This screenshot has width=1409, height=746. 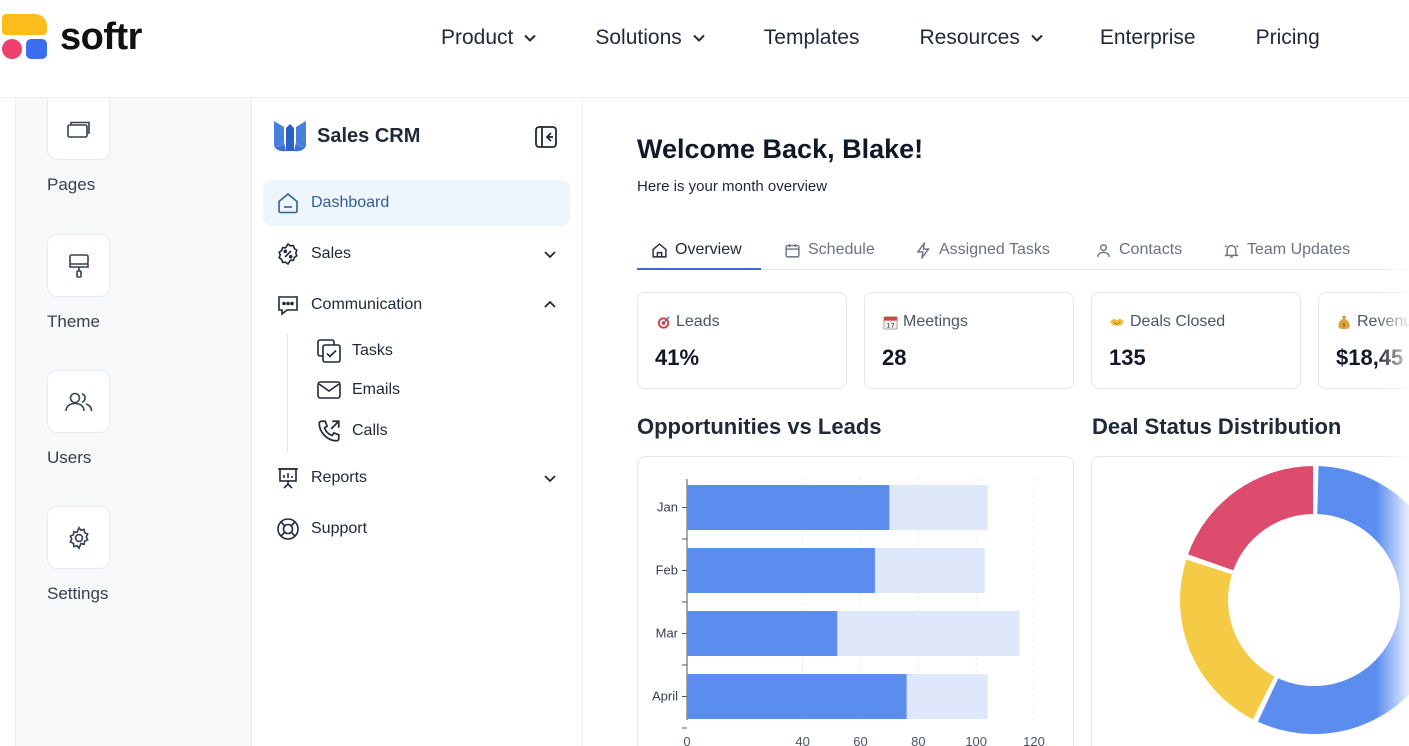 What do you see at coordinates (416, 254) in the screenshot?
I see `menu-item-sales: Sales` at bounding box center [416, 254].